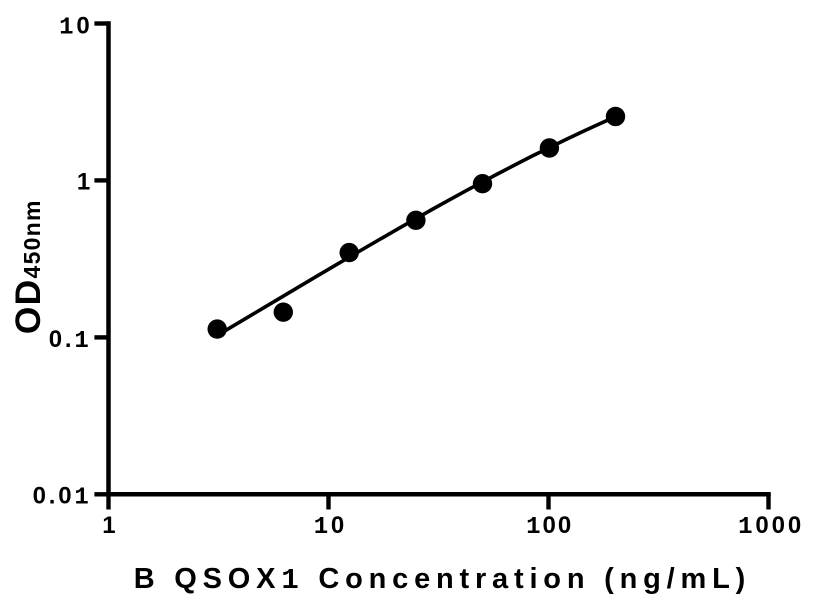 This screenshot has width=816, height=612. What do you see at coordinates (442, 580) in the screenshot?
I see `svg-text: B QSOX1 Concentration (ng/mL)` at bounding box center [442, 580].